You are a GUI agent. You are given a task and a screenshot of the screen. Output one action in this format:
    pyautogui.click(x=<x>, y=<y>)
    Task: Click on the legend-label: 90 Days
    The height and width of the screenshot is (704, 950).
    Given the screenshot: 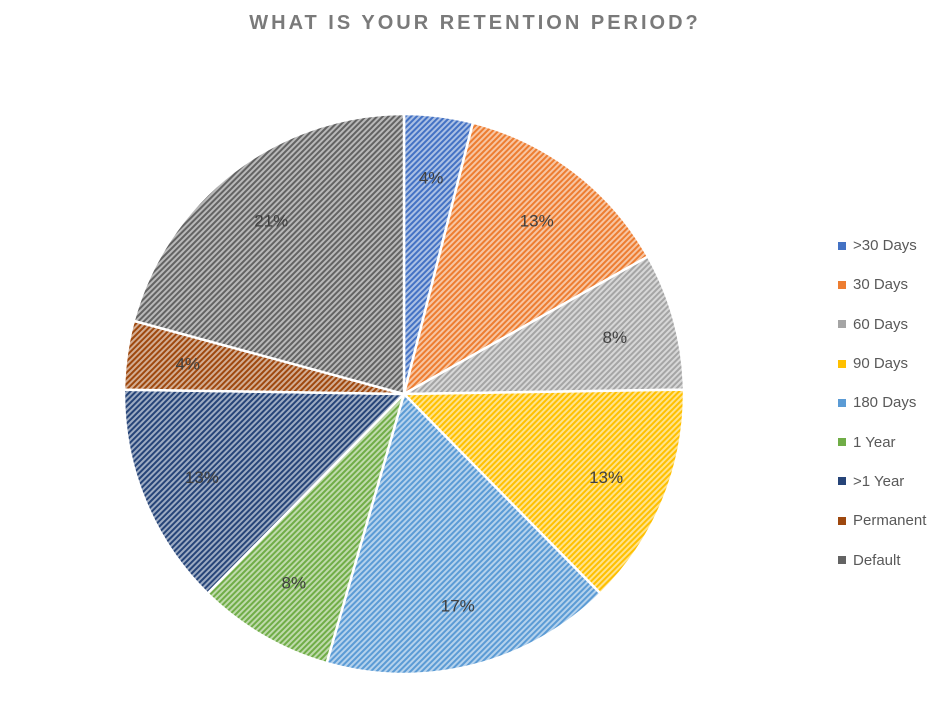 What is the action you would take?
    pyautogui.click(x=881, y=364)
    